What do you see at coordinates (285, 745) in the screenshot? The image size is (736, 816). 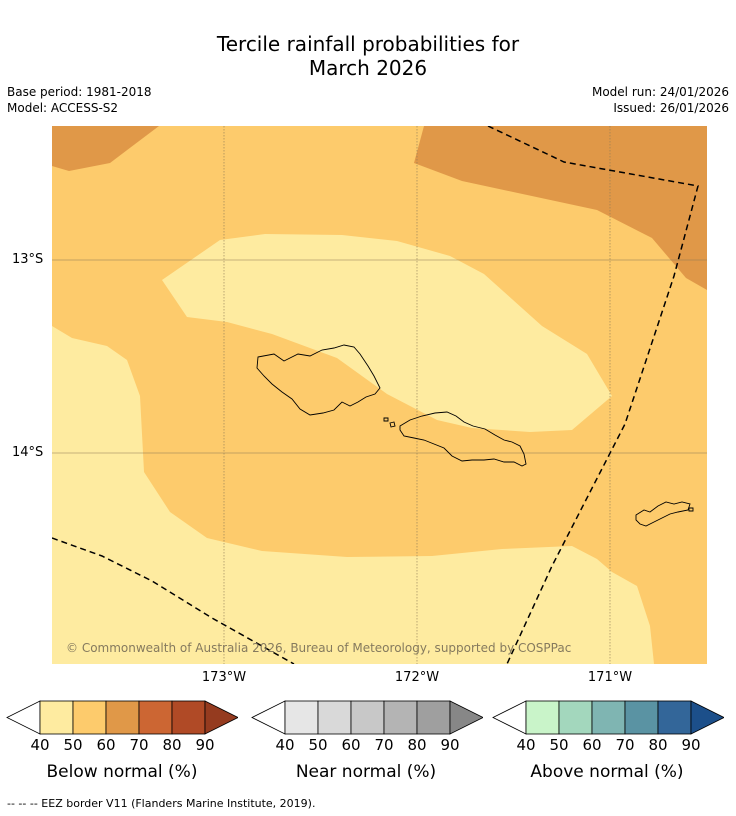 I see `near-normal-tick-40: 40` at bounding box center [285, 745].